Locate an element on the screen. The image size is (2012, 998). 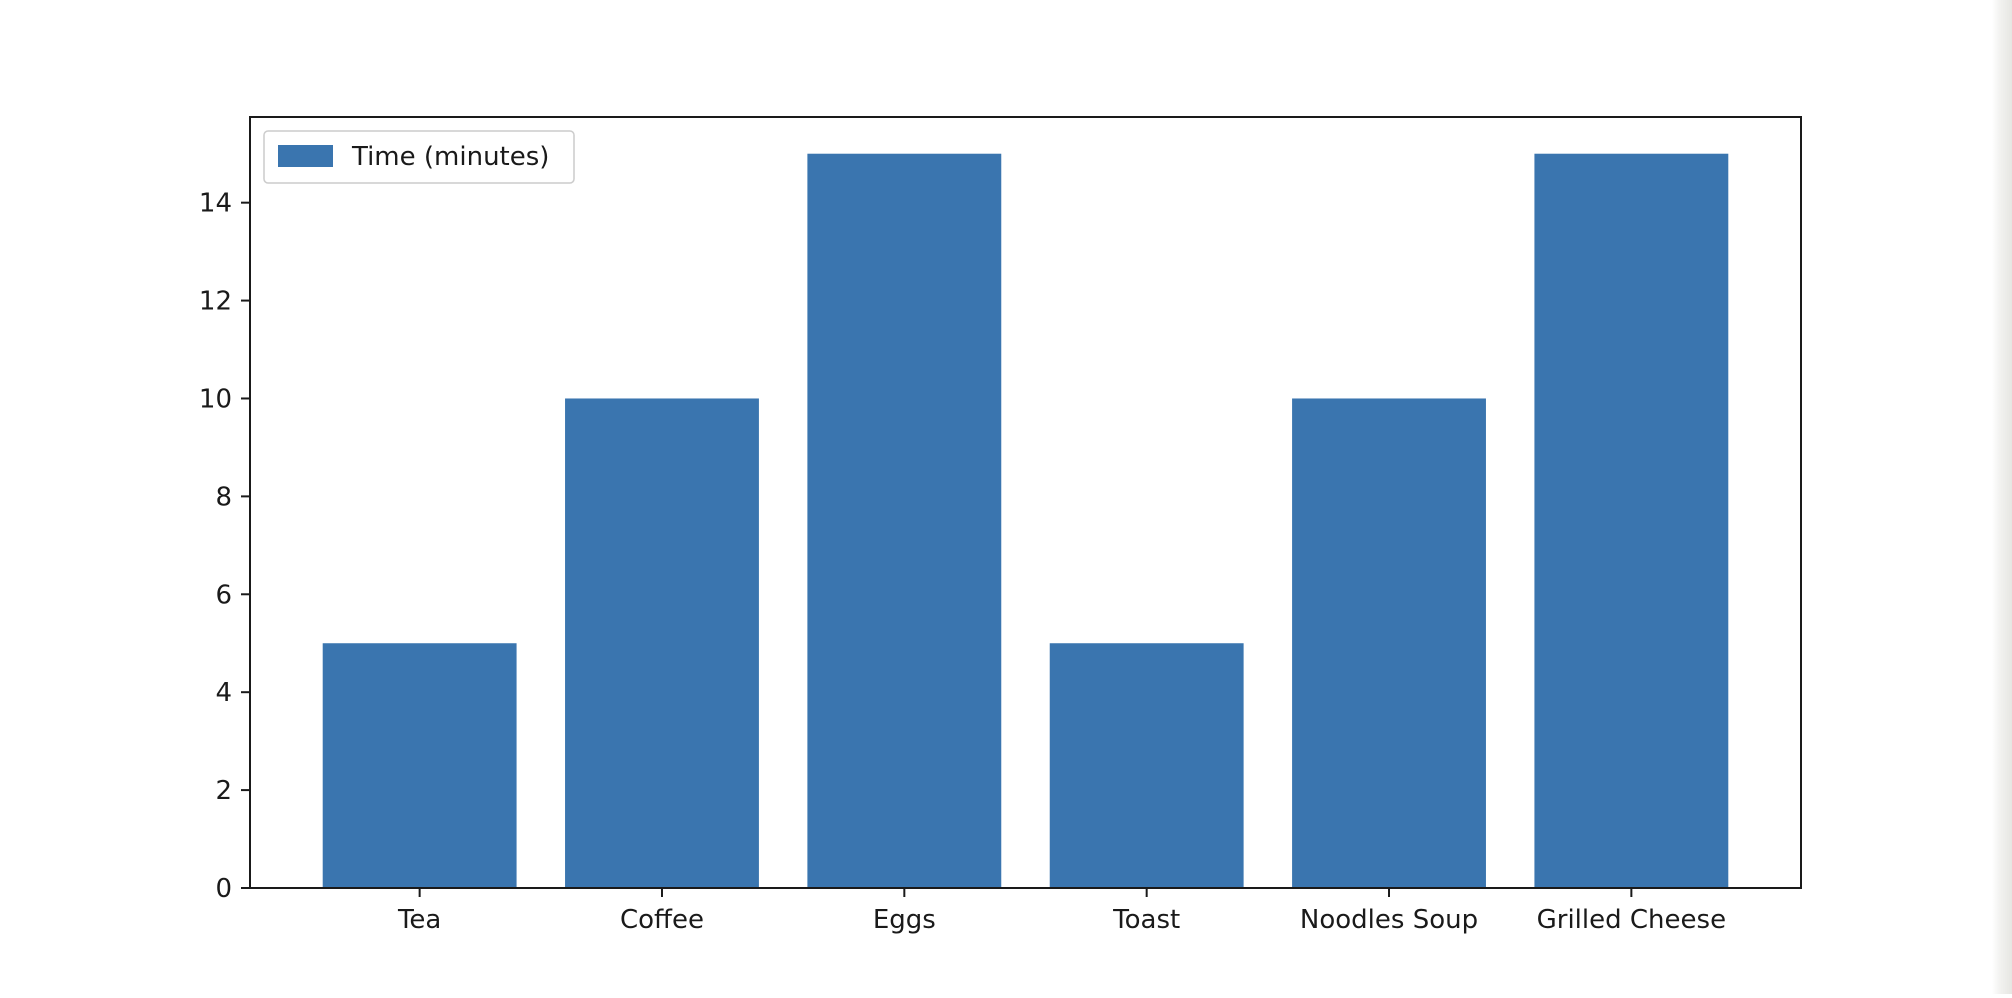
x-tick-label: Tea is located at coordinates (419, 920).